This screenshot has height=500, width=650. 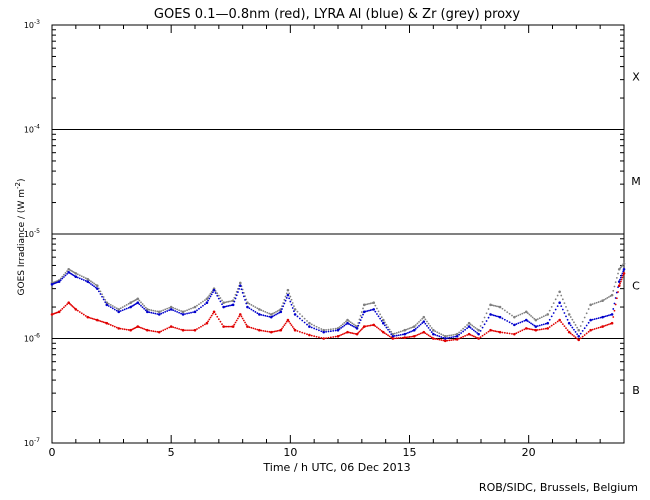 I want to click on x-tick-label: 20, so click(x=529, y=452).